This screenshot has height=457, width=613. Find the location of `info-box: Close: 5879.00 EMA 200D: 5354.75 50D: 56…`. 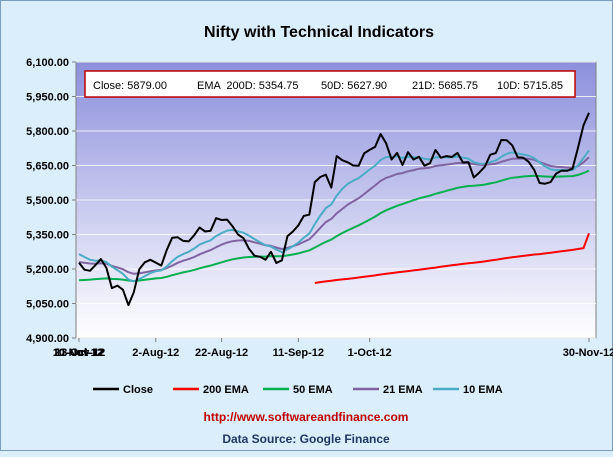

info-box: Close: 5879.00 EMA 200D: 5354.75 50D: 56… is located at coordinates (330, 84).